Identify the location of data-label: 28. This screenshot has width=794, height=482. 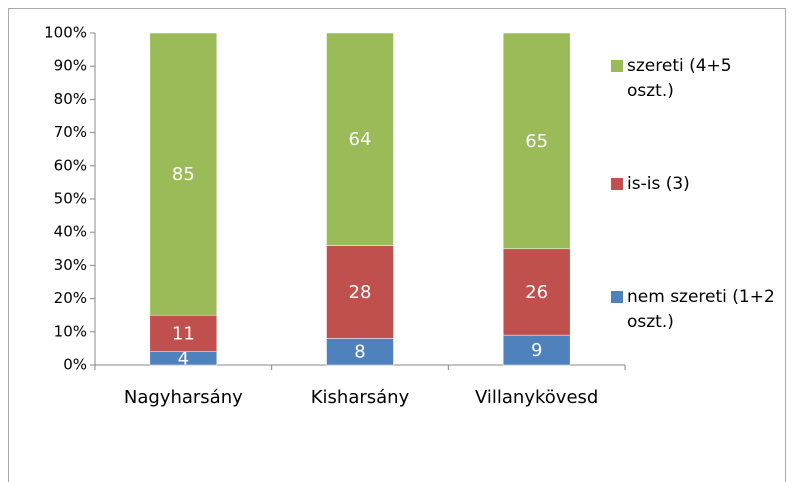
(360, 292).